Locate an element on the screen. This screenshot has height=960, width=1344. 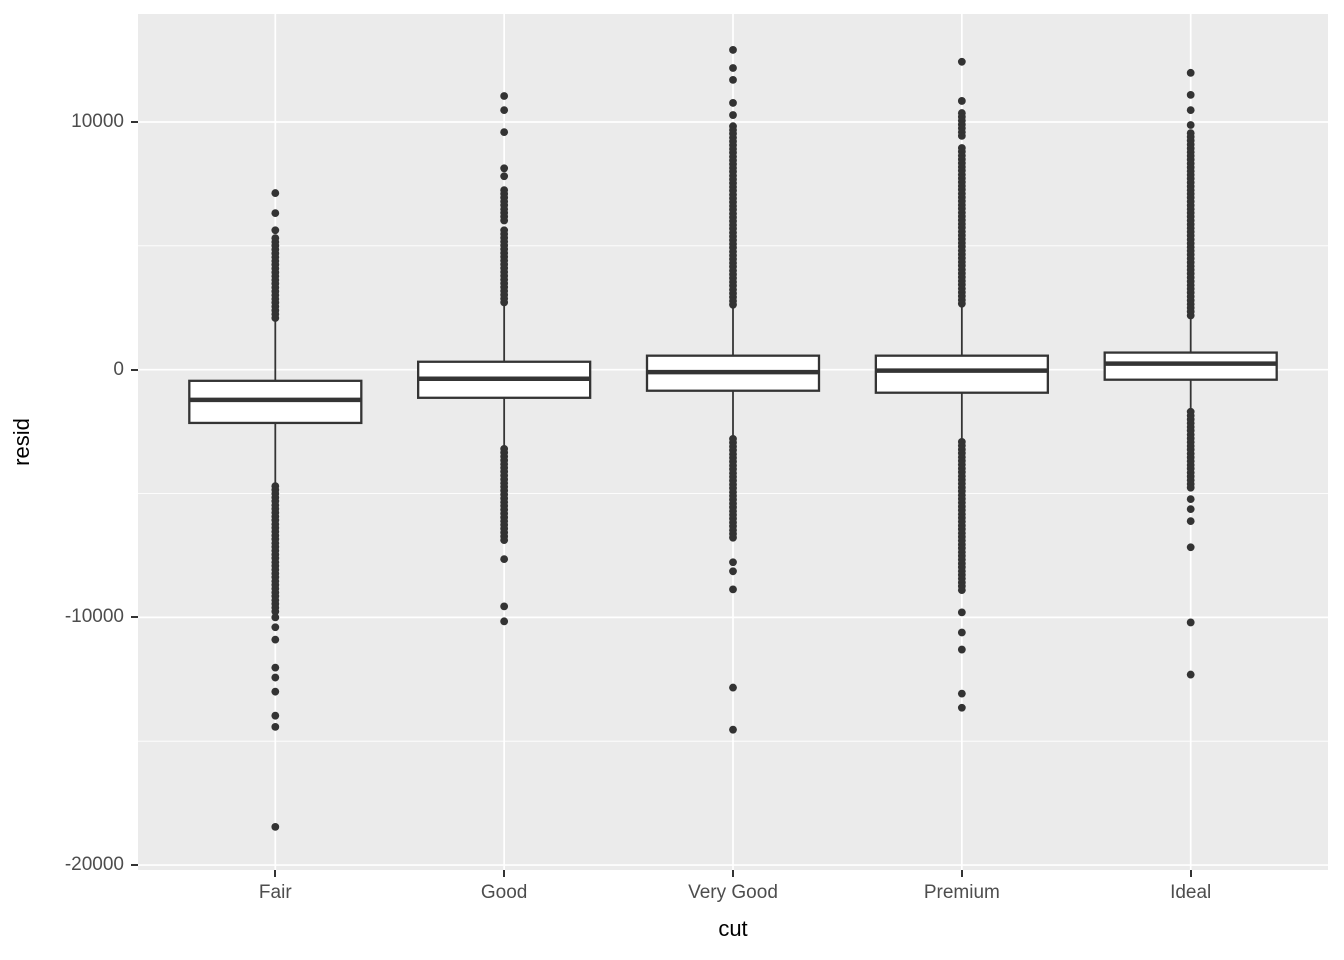
y-tick-label: 10000 is located at coordinates (97, 121).